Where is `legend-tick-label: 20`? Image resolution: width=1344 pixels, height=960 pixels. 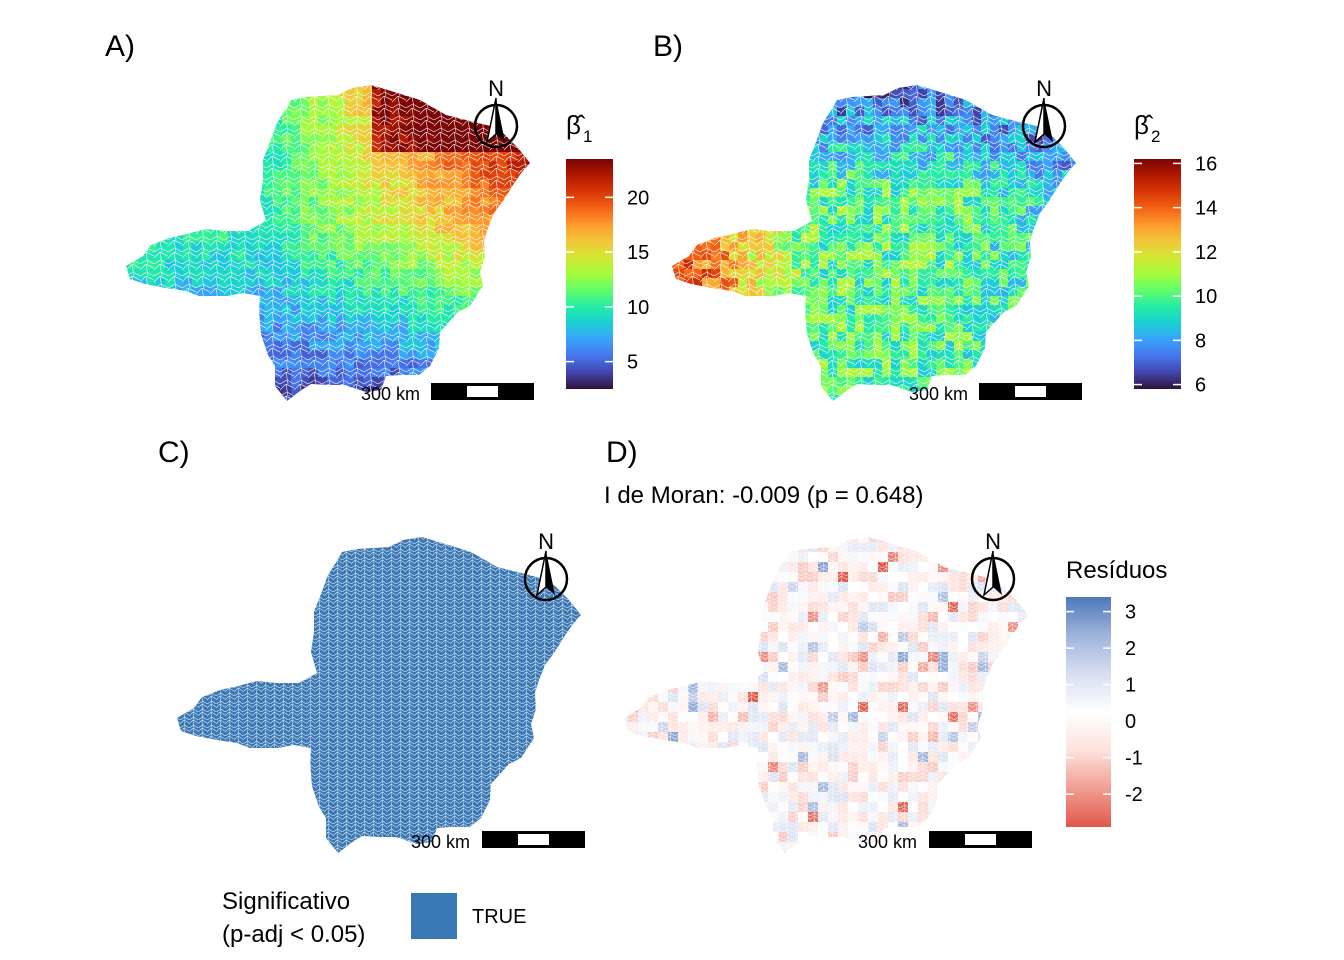
legend-tick-label: 20 is located at coordinates (638, 198).